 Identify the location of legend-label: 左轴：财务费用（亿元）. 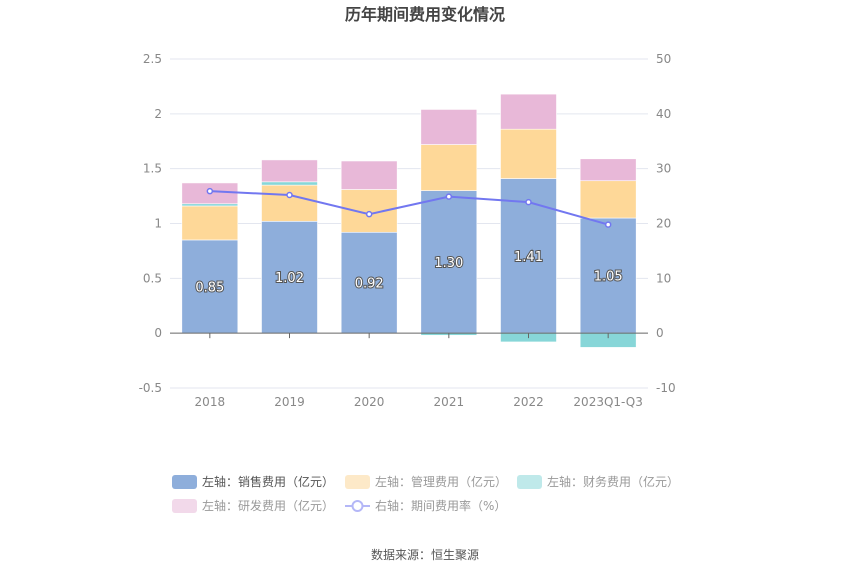
(613, 481).